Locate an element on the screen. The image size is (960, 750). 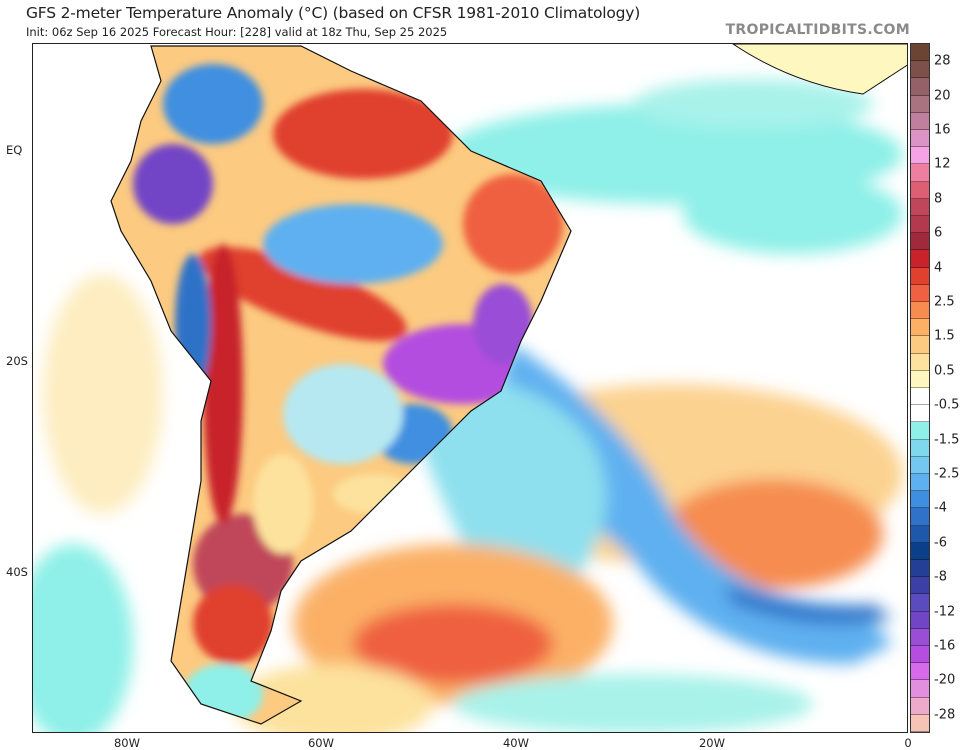
colorbar-label: -8 is located at coordinates (940, 577).